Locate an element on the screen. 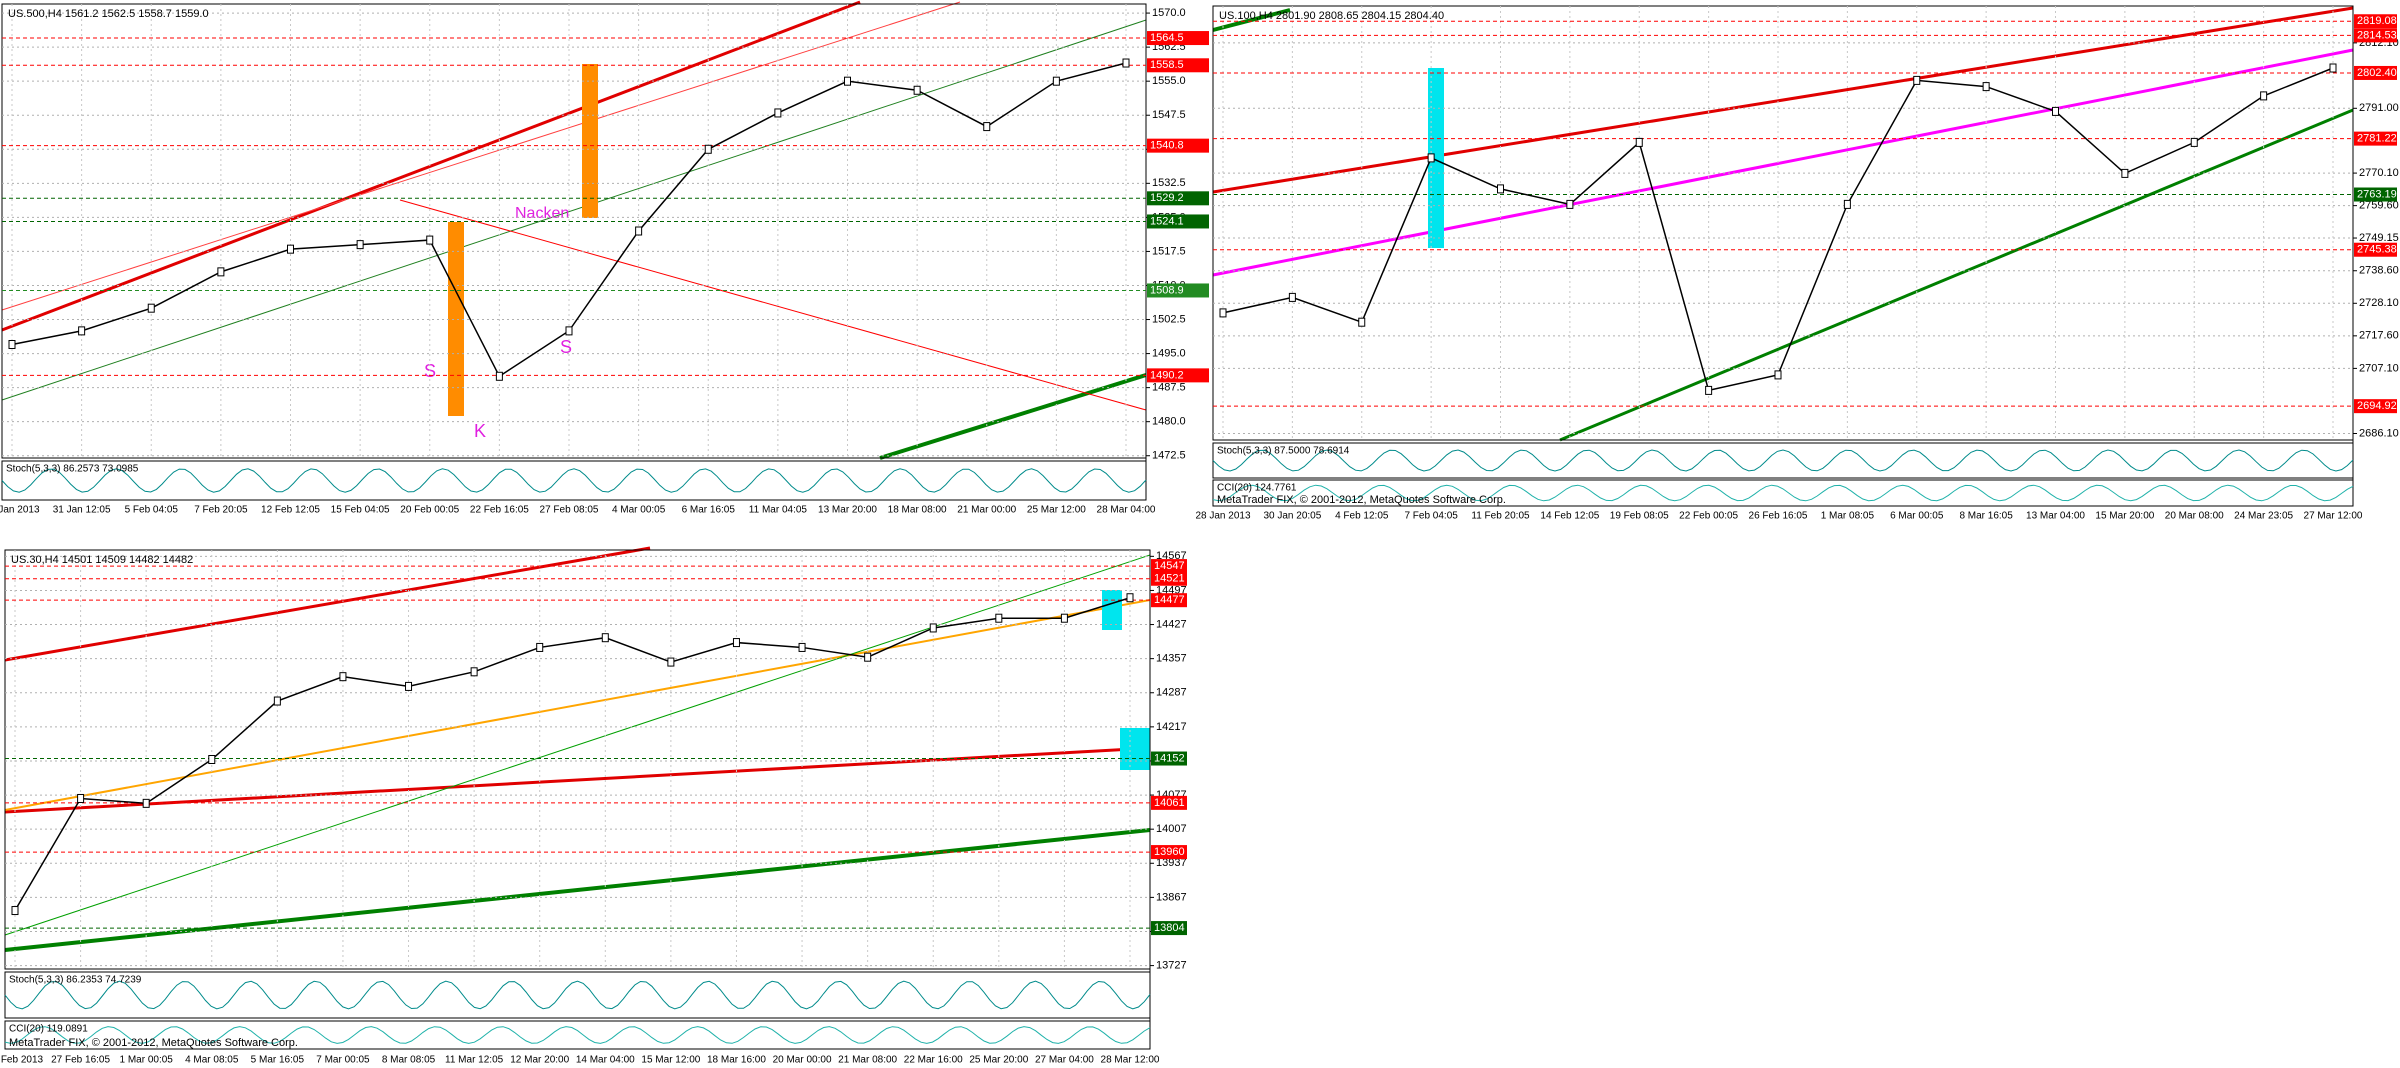 Image resolution: width=2400 pixels, height=1068 pixels. level-label: 13960 is located at coordinates (1169, 852).